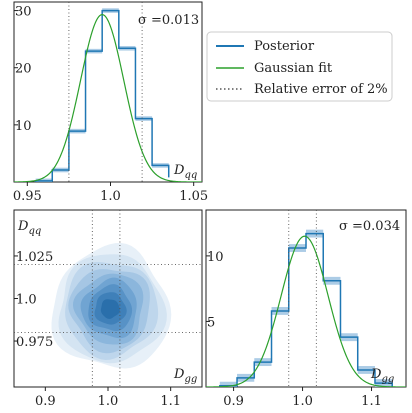 This screenshot has height=413, width=412. What do you see at coordinates (27, 196) in the screenshot?
I see `x-tick-label: 0.95` at bounding box center [27, 196].